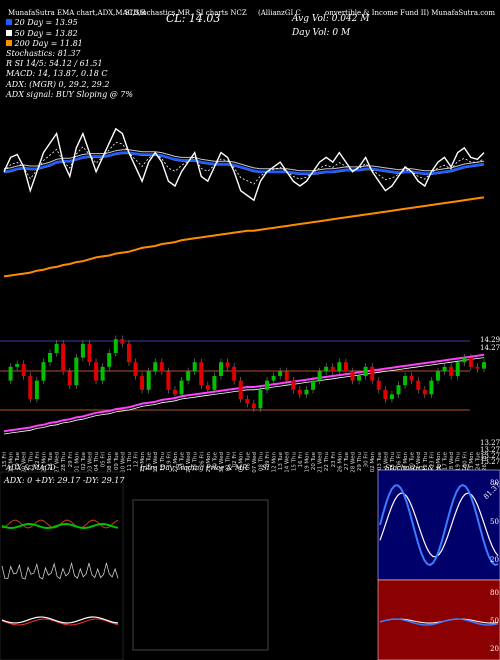 This screenshot has height=660, width=500. I want to click on date-tick-label: 27 Wed, so click(58, 462).